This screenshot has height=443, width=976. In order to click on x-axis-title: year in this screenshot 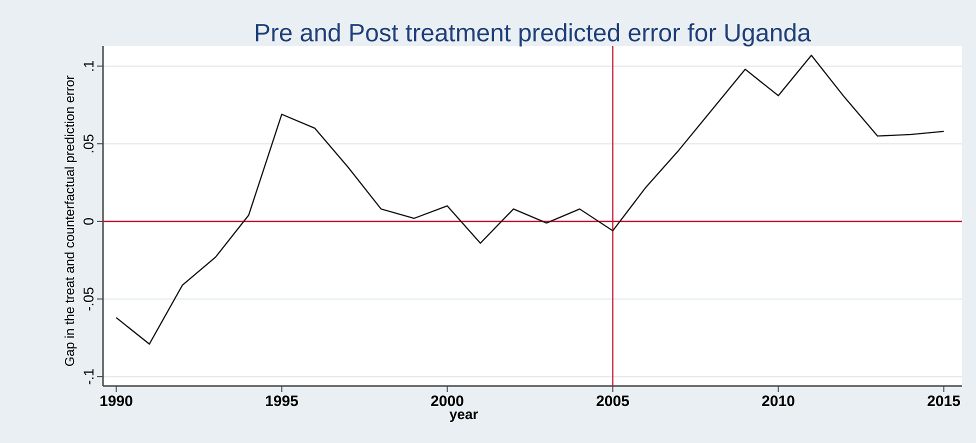, I will do `click(463, 417)`.